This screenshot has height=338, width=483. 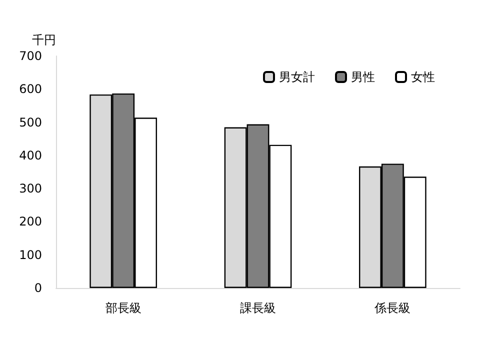 What do you see at coordinates (44, 40) in the screenshot?
I see `y-axis-title: 千円` at bounding box center [44, 40].